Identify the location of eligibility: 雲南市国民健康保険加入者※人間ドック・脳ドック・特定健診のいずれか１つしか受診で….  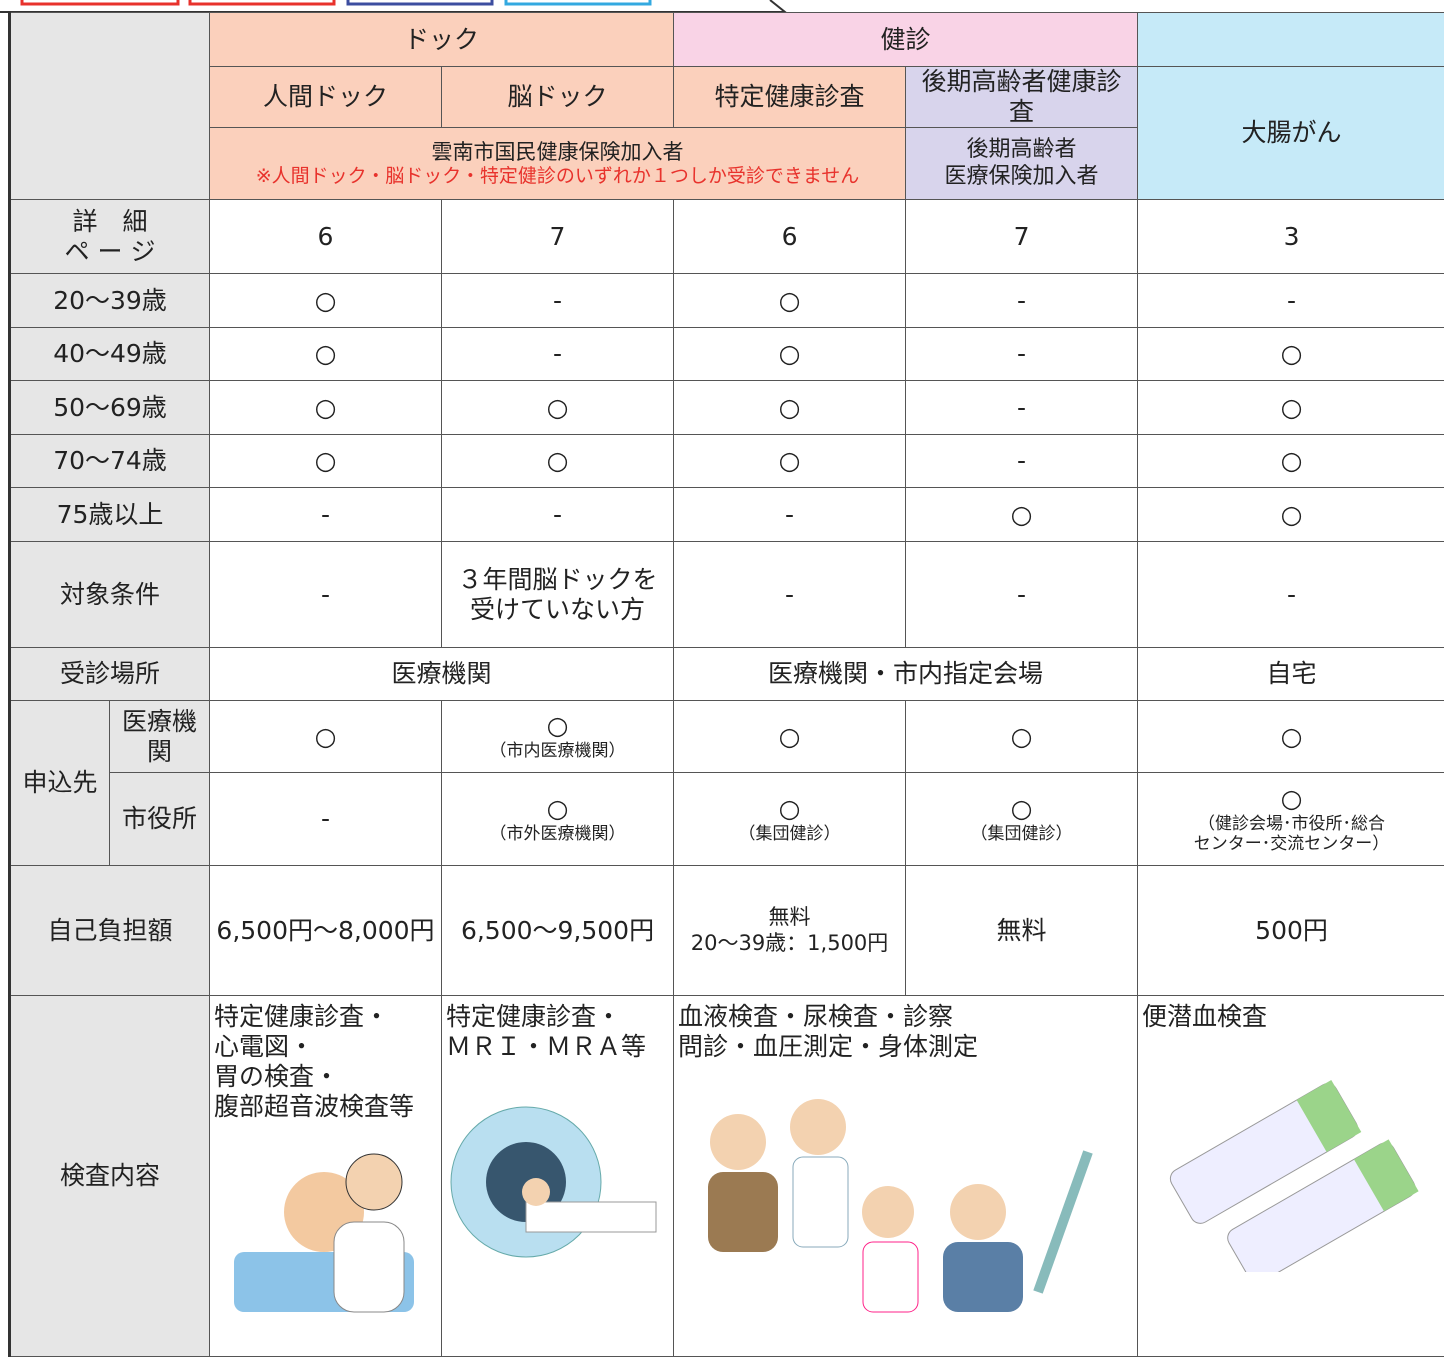
(558, 164).